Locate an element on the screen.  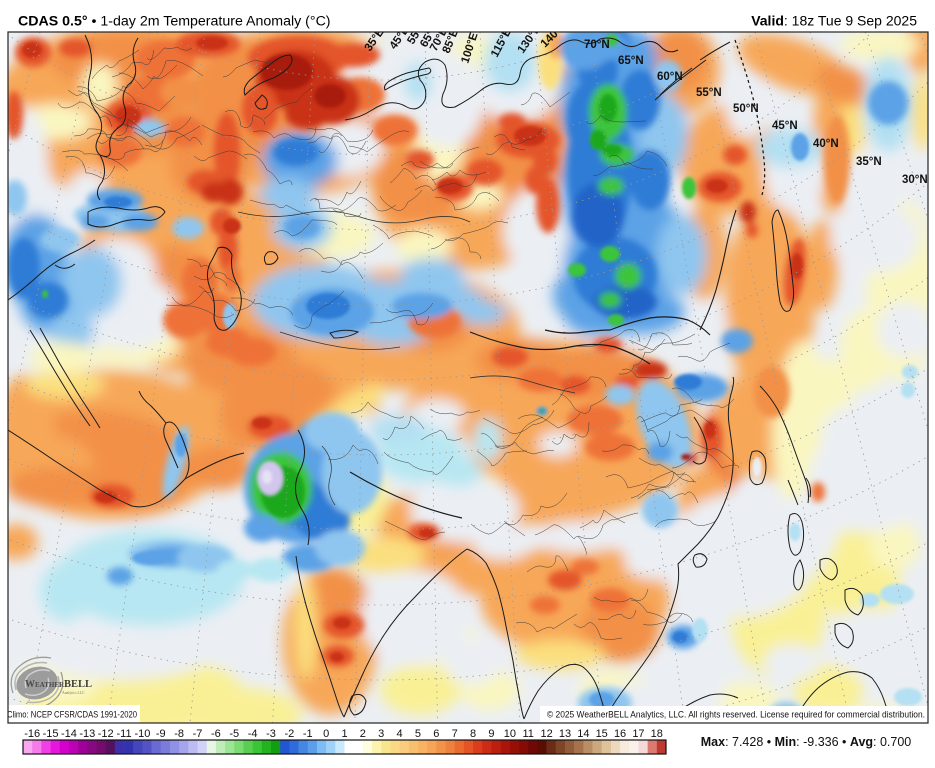
svg-text: -6 is located at coordinates (216, 734).